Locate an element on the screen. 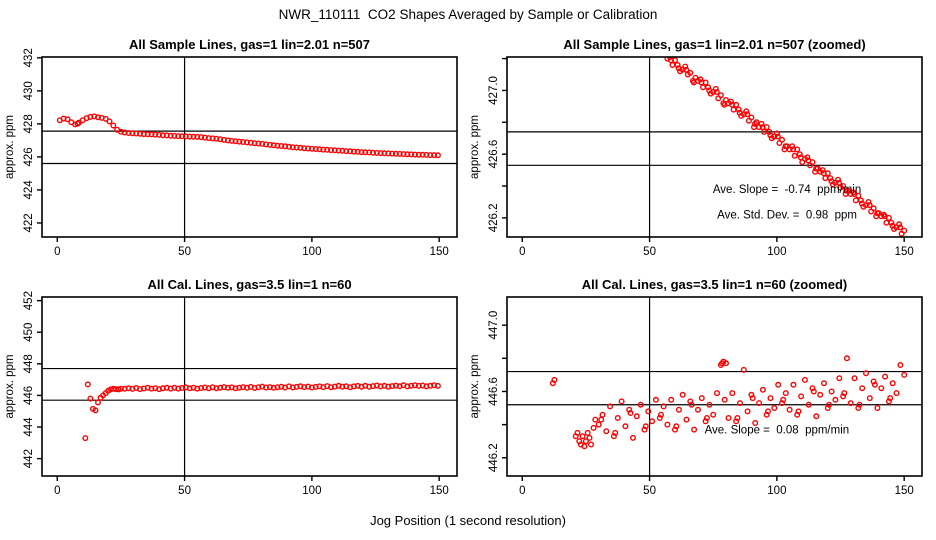 The height and width of the screenshot is (540, 936). panel-annotation: Ave. Slope = -0.74 ppm/min is located at coordinates (787, 190).